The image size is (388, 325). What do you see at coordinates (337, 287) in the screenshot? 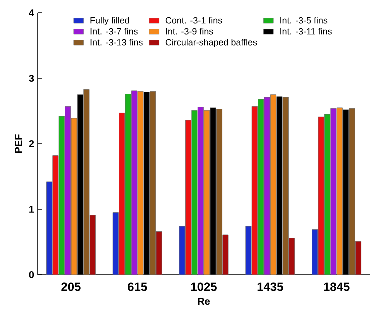
I see `x-tick-label: 1845` at bounding box center [337, 287].